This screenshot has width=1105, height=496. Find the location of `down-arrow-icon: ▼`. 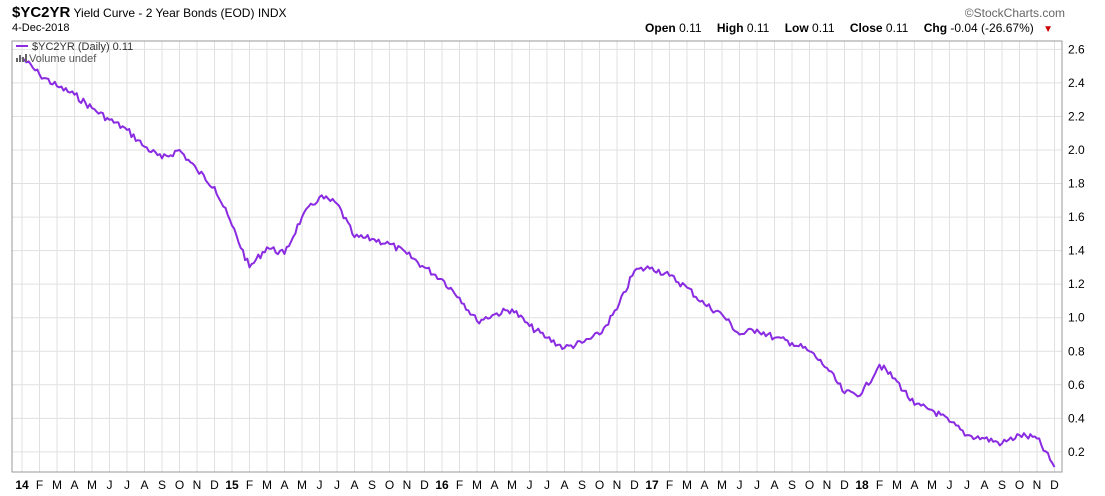

down-arrow-icon: ▼ is located at coordinates (1048, 29).